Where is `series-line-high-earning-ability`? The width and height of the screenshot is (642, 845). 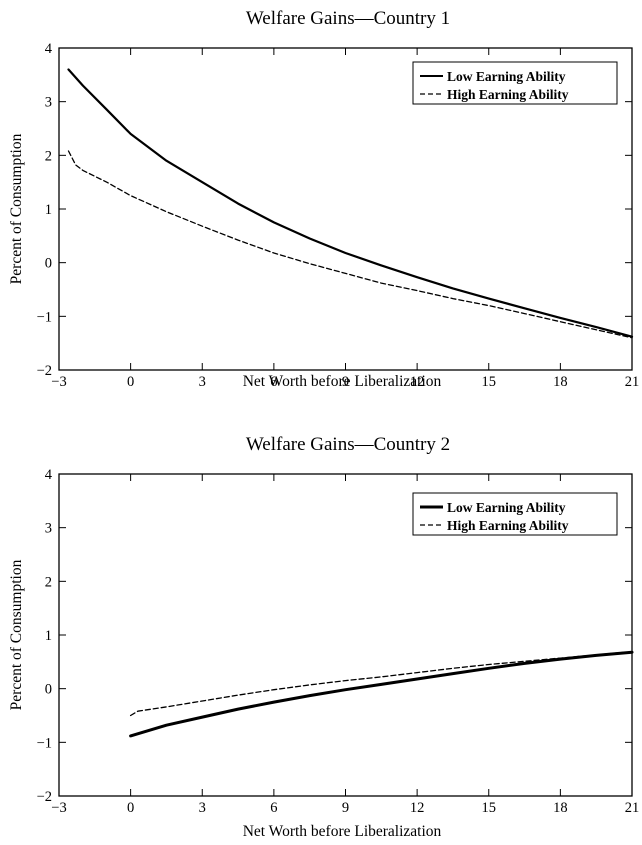 series-line-high-earning-ability is located at coordinates (381, 683).